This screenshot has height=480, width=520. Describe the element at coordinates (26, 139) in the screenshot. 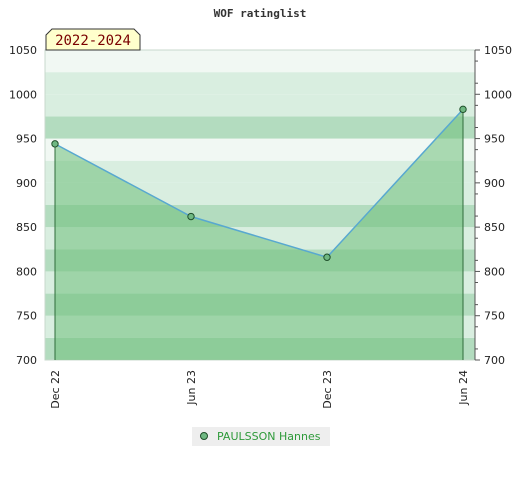

I see `y-tick-label-left: 950` at that location.